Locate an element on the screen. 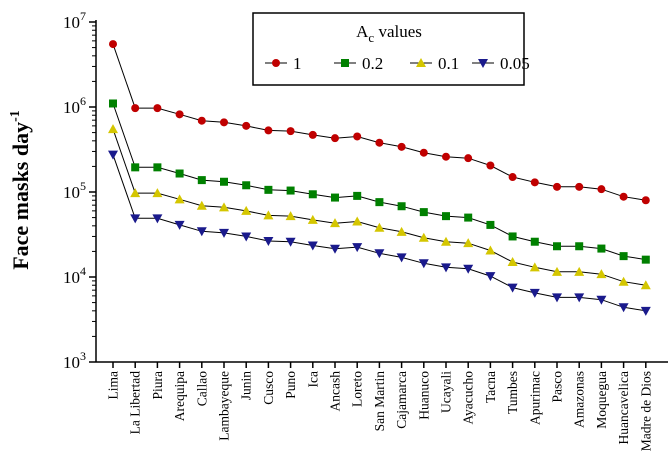 This screenshot has height=476, width=672. legend-box is located at coordinates (388, 49).